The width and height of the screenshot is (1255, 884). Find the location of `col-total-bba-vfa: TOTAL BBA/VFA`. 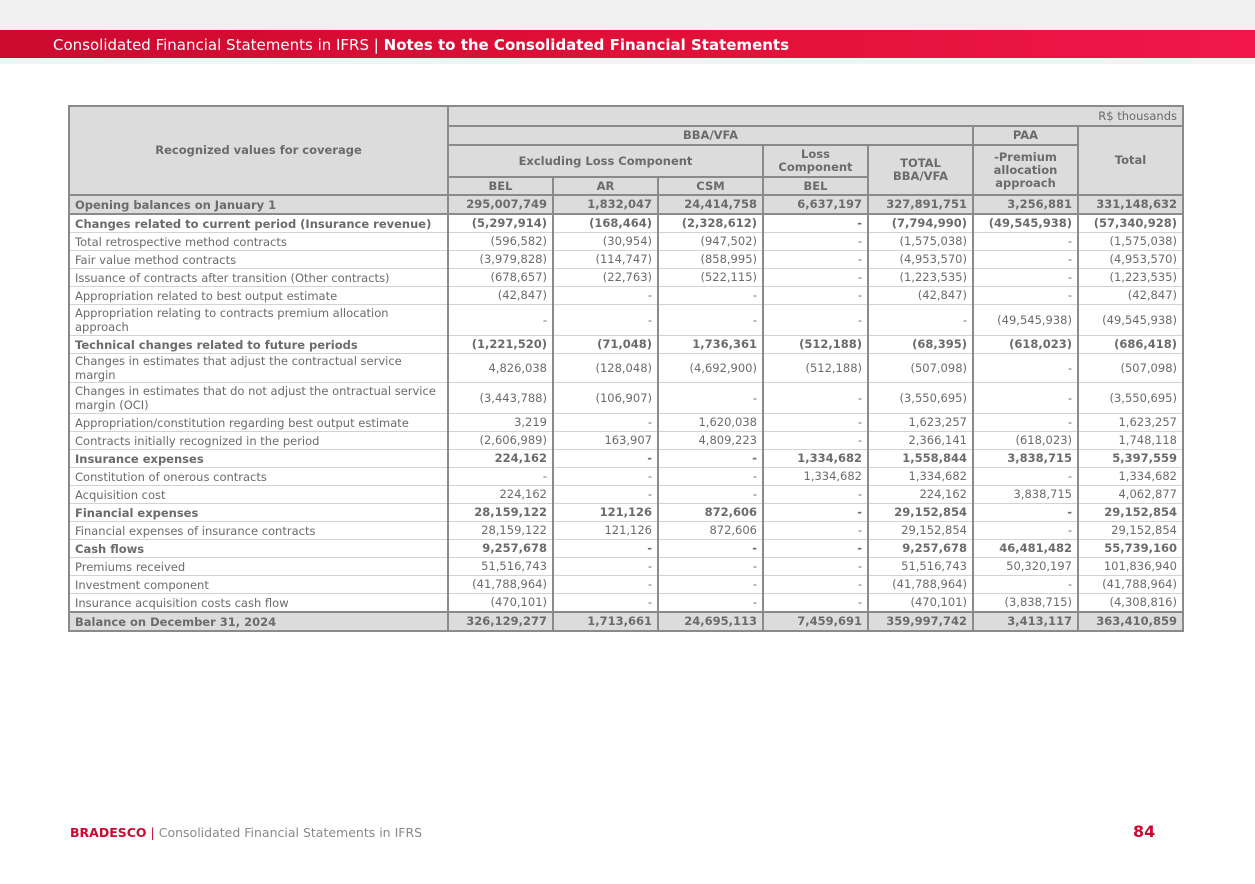

col-total-bba-vfa: TOTAL BBA/VFA is located at coordinates (920, 170).